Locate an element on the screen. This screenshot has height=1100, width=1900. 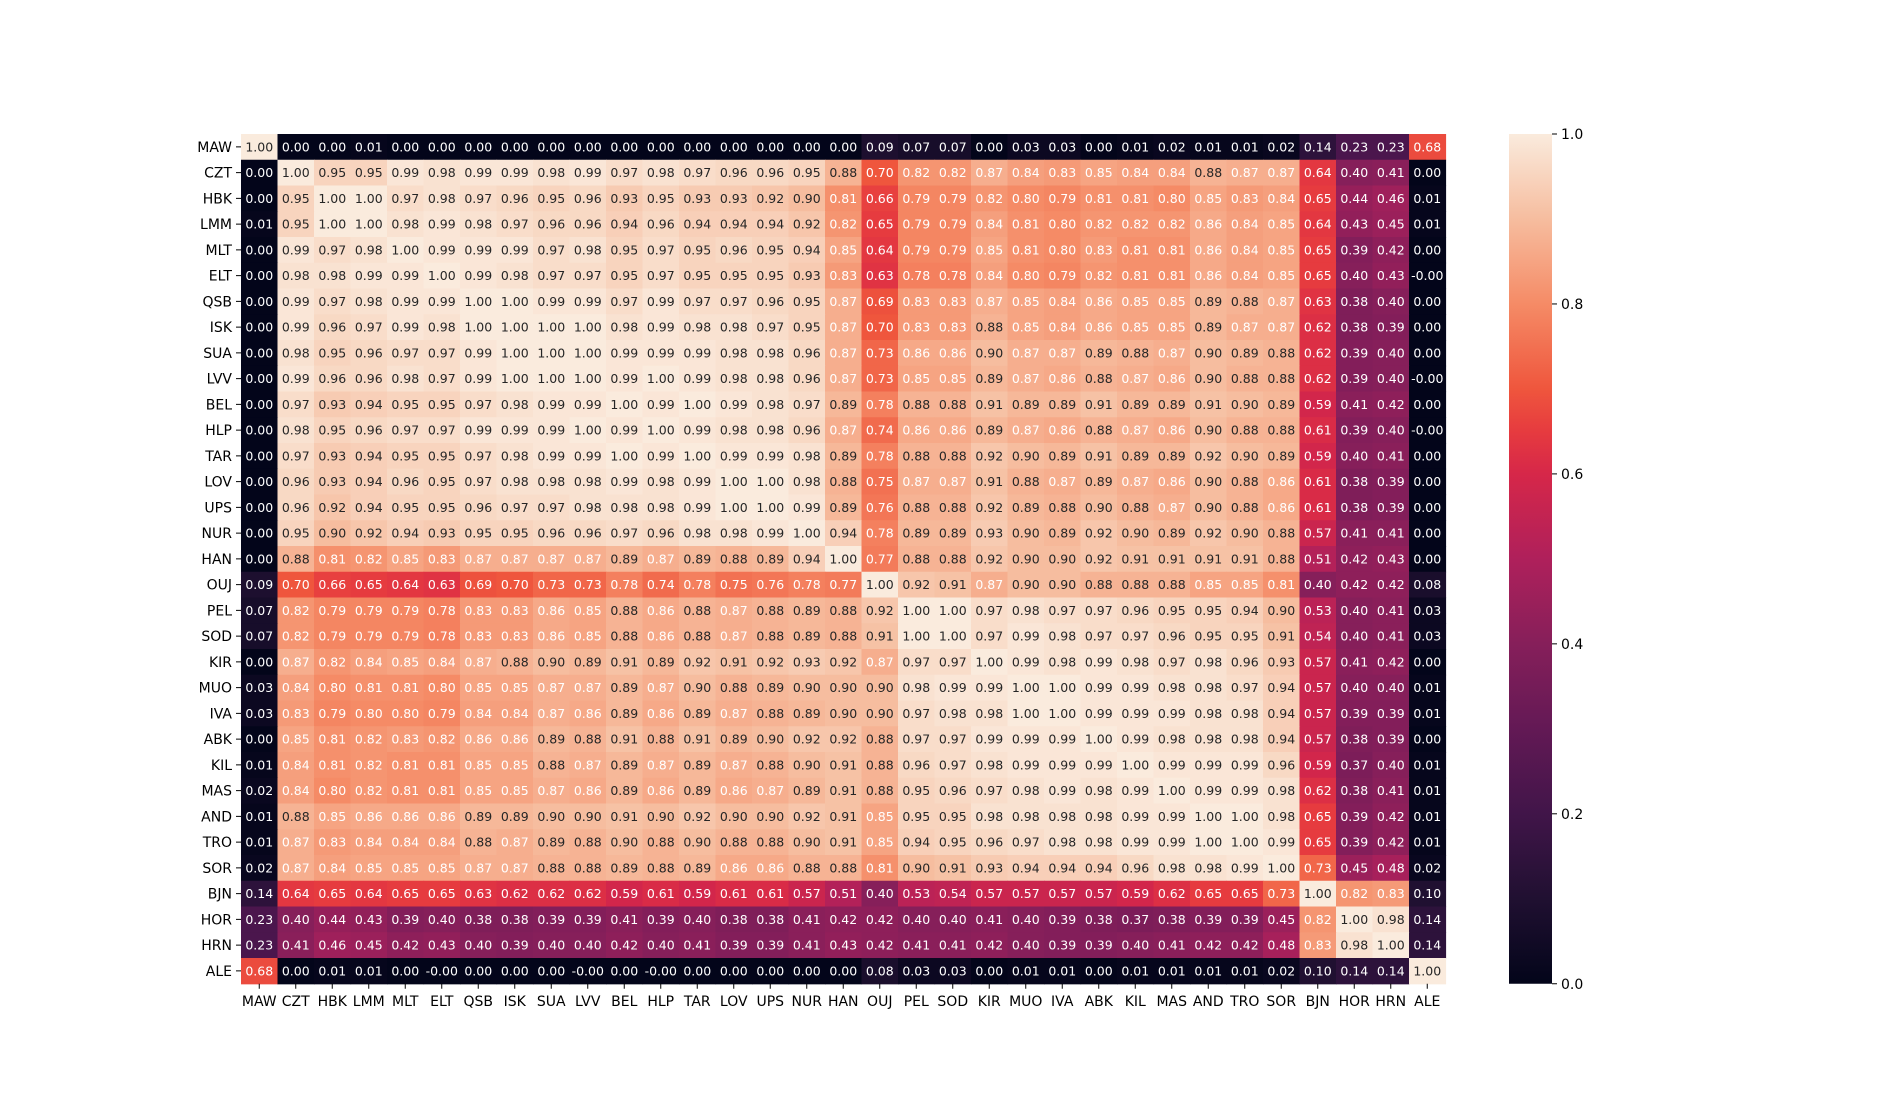
y-tick-label: HBK is located at coordinates (218, 199).